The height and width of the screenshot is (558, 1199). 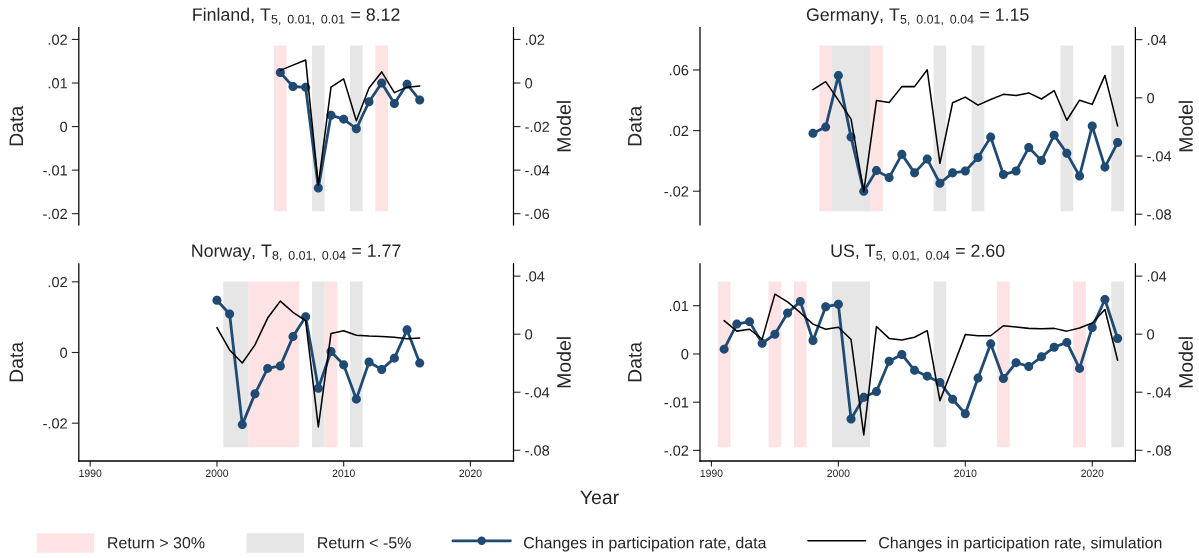 I want to click on chart-title: US, T$_{5, 0.01, 0.04}$ = 2.60, so click(x=918, y=253).